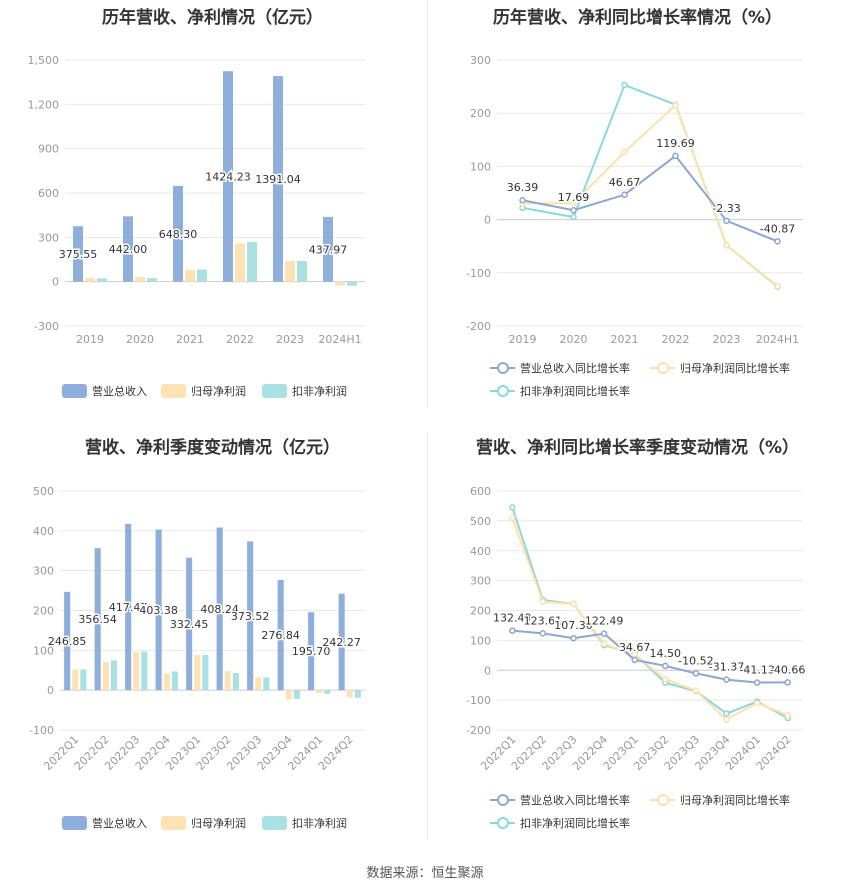  What do you see at coordinates (48, 149) in the screenshot?
I see `y-tick-label: 900` at bounding box center [48, 149].